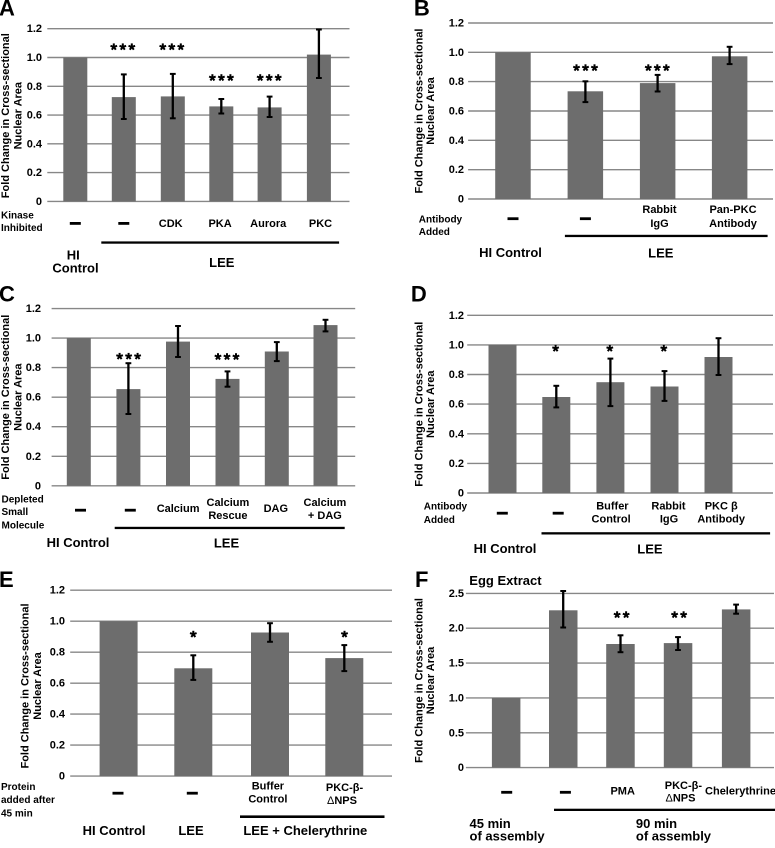 The image size is (775, 848). What do you see at coordinates (17, 216) in the screenshot?
I see `svg-text: Kinase` at bounding box center [17, 216].